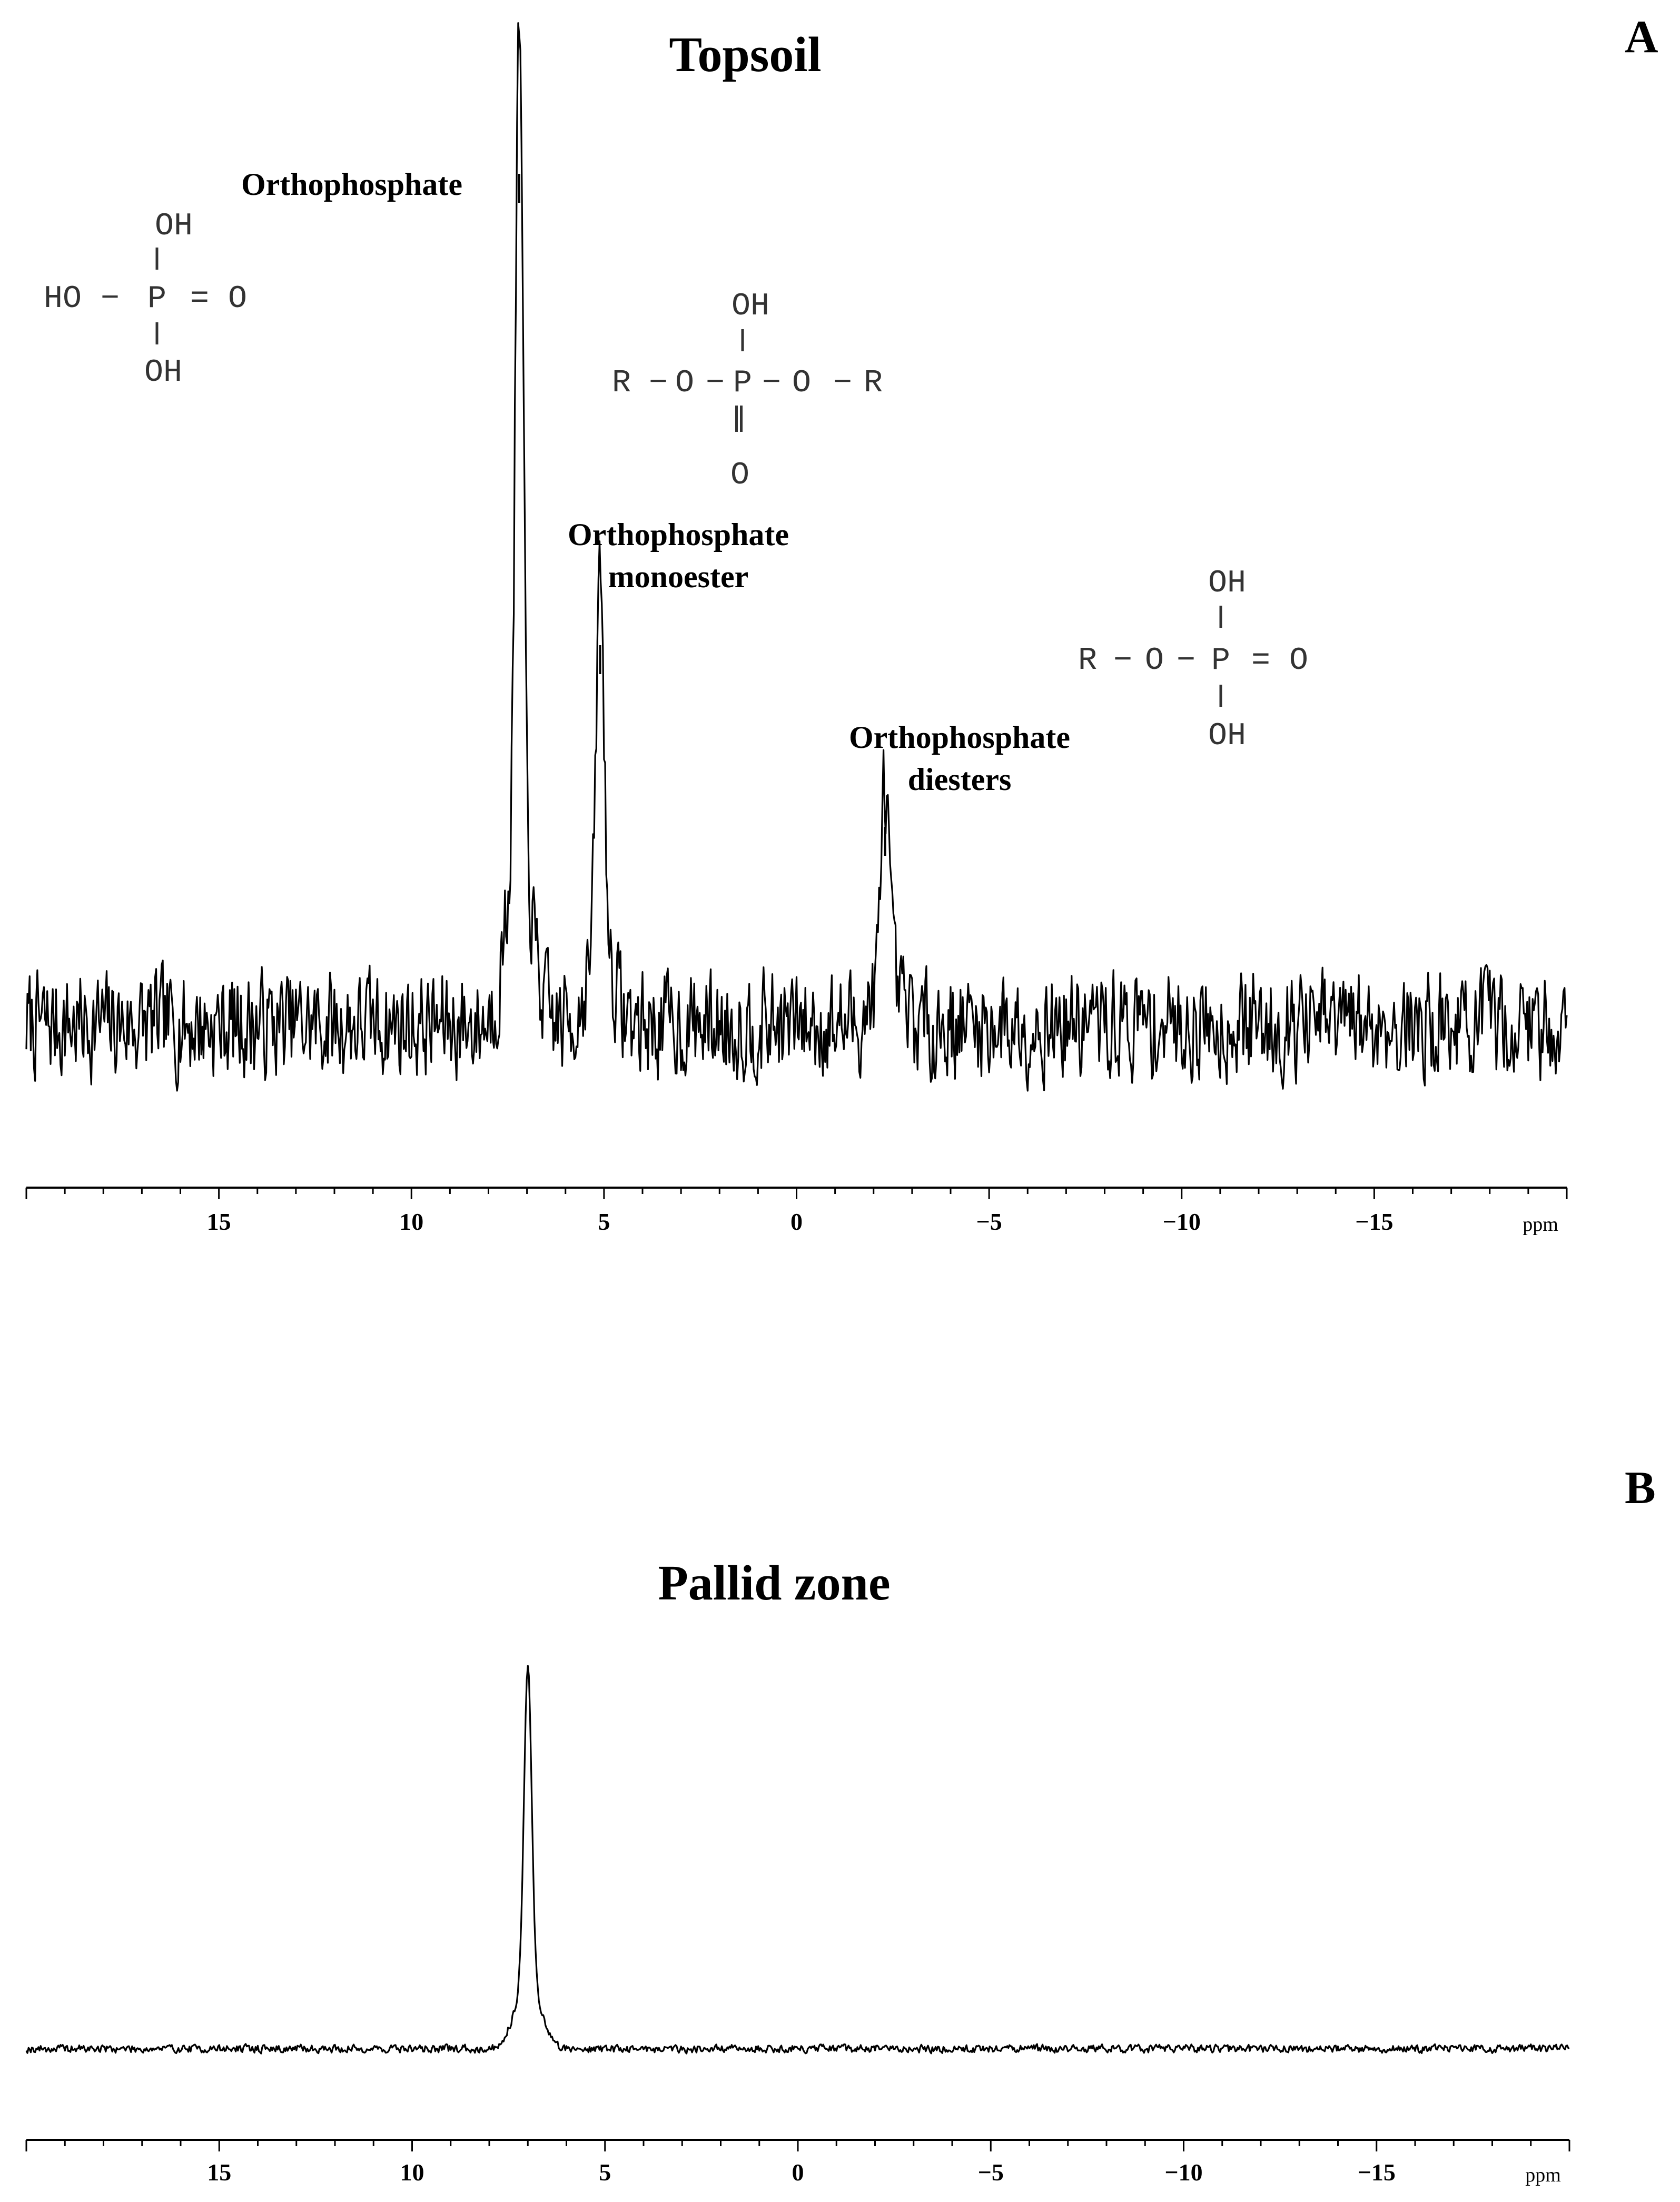 This screenshot has height=2202, width=1680. What do you see at coordinates (1088, 661) in the screenshot?
I see `struct3-left-r: R` at bounding box center [1088, 661].